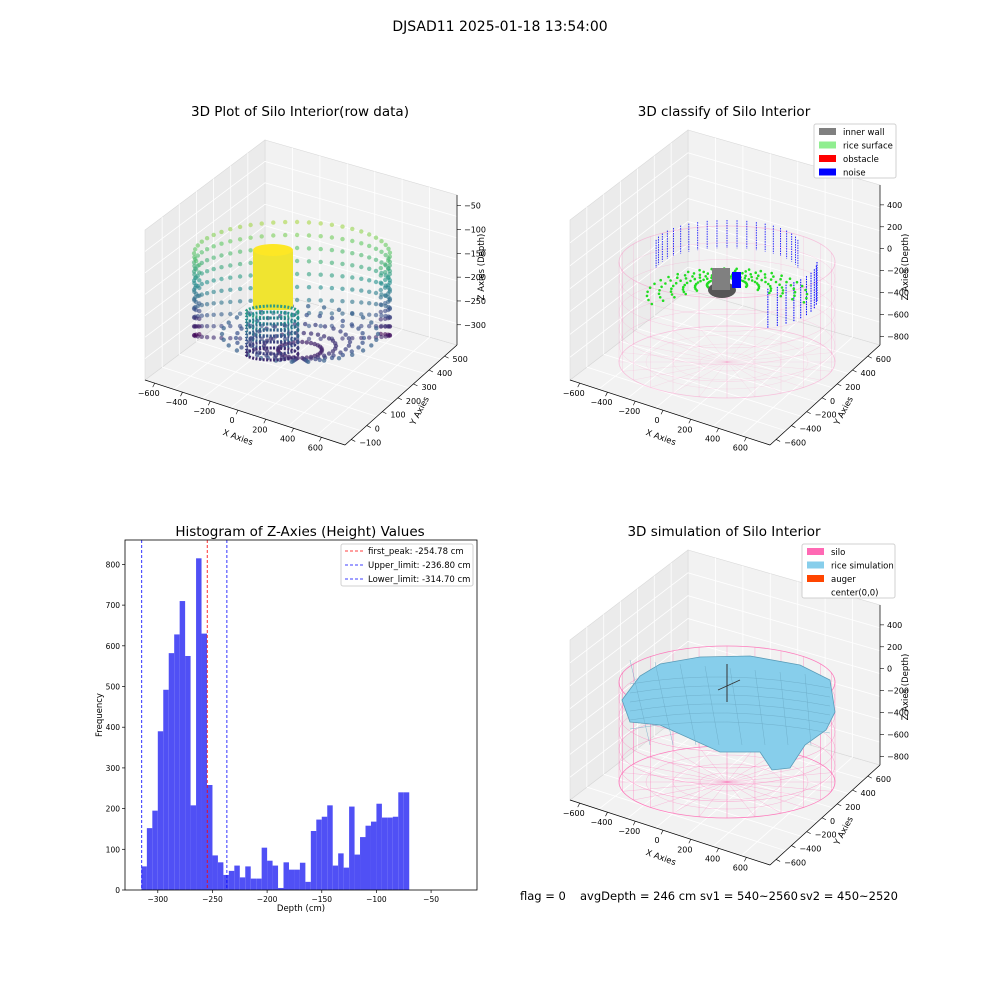 Image resolution: width=1000 pixels, height=1000 pixels. Describe the element at coordinates (272, 342) in the screenshot. I see `auger-point-ring` at that location.